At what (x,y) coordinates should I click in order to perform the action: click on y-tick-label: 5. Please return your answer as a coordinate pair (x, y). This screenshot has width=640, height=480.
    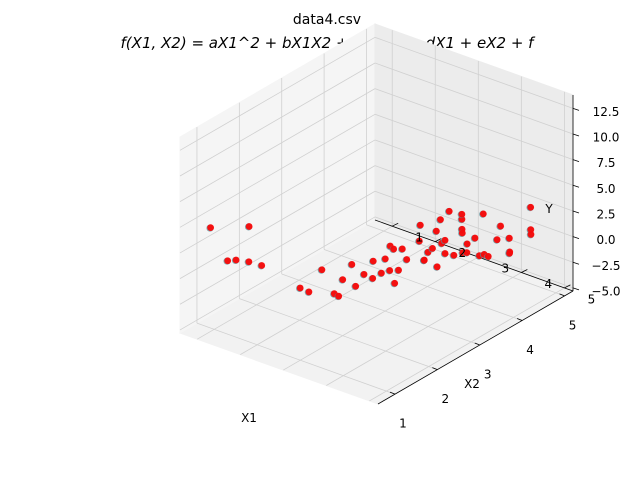
    Looking at the image, I should click on (592, 299).